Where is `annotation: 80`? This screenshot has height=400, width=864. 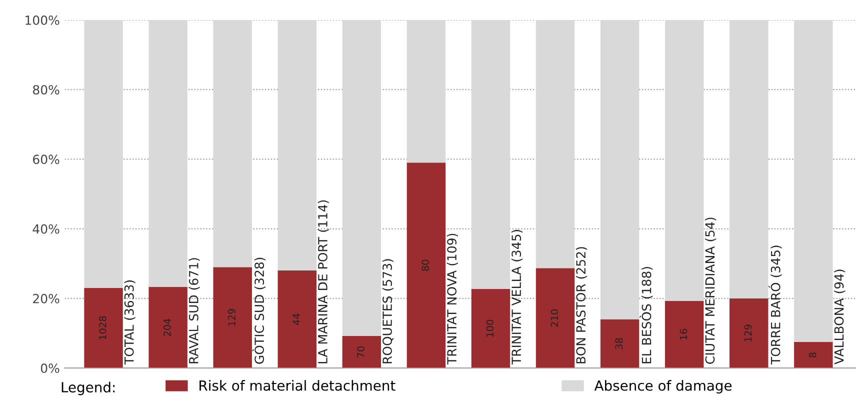 annotation: 80 is located at coordinates (426, 265).